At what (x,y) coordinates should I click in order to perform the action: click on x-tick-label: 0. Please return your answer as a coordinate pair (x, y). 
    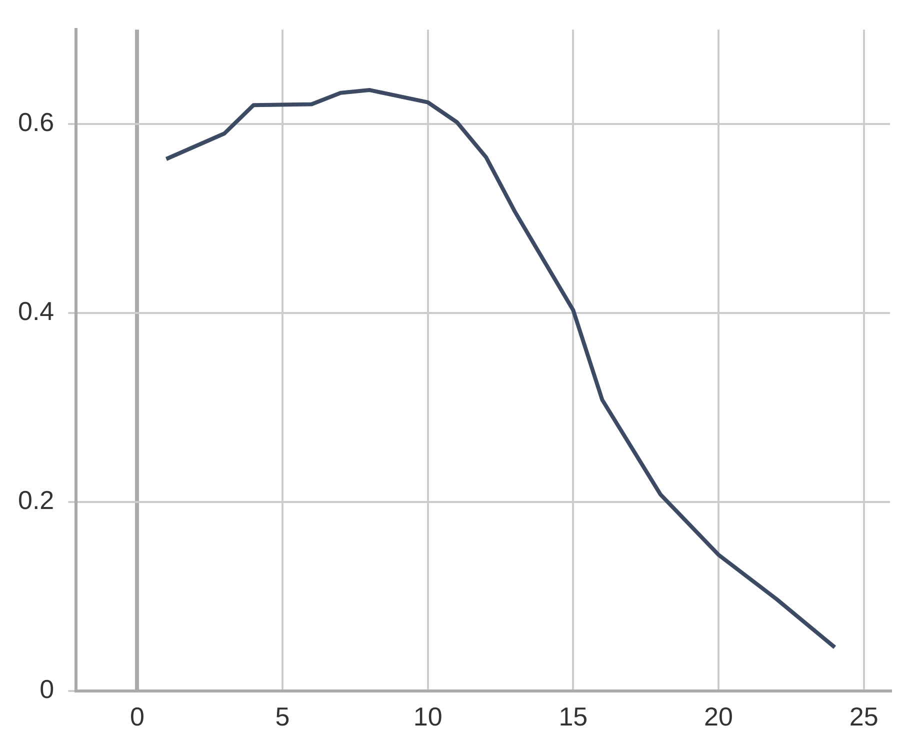
    Looking at the image, I should click on (137, 717).